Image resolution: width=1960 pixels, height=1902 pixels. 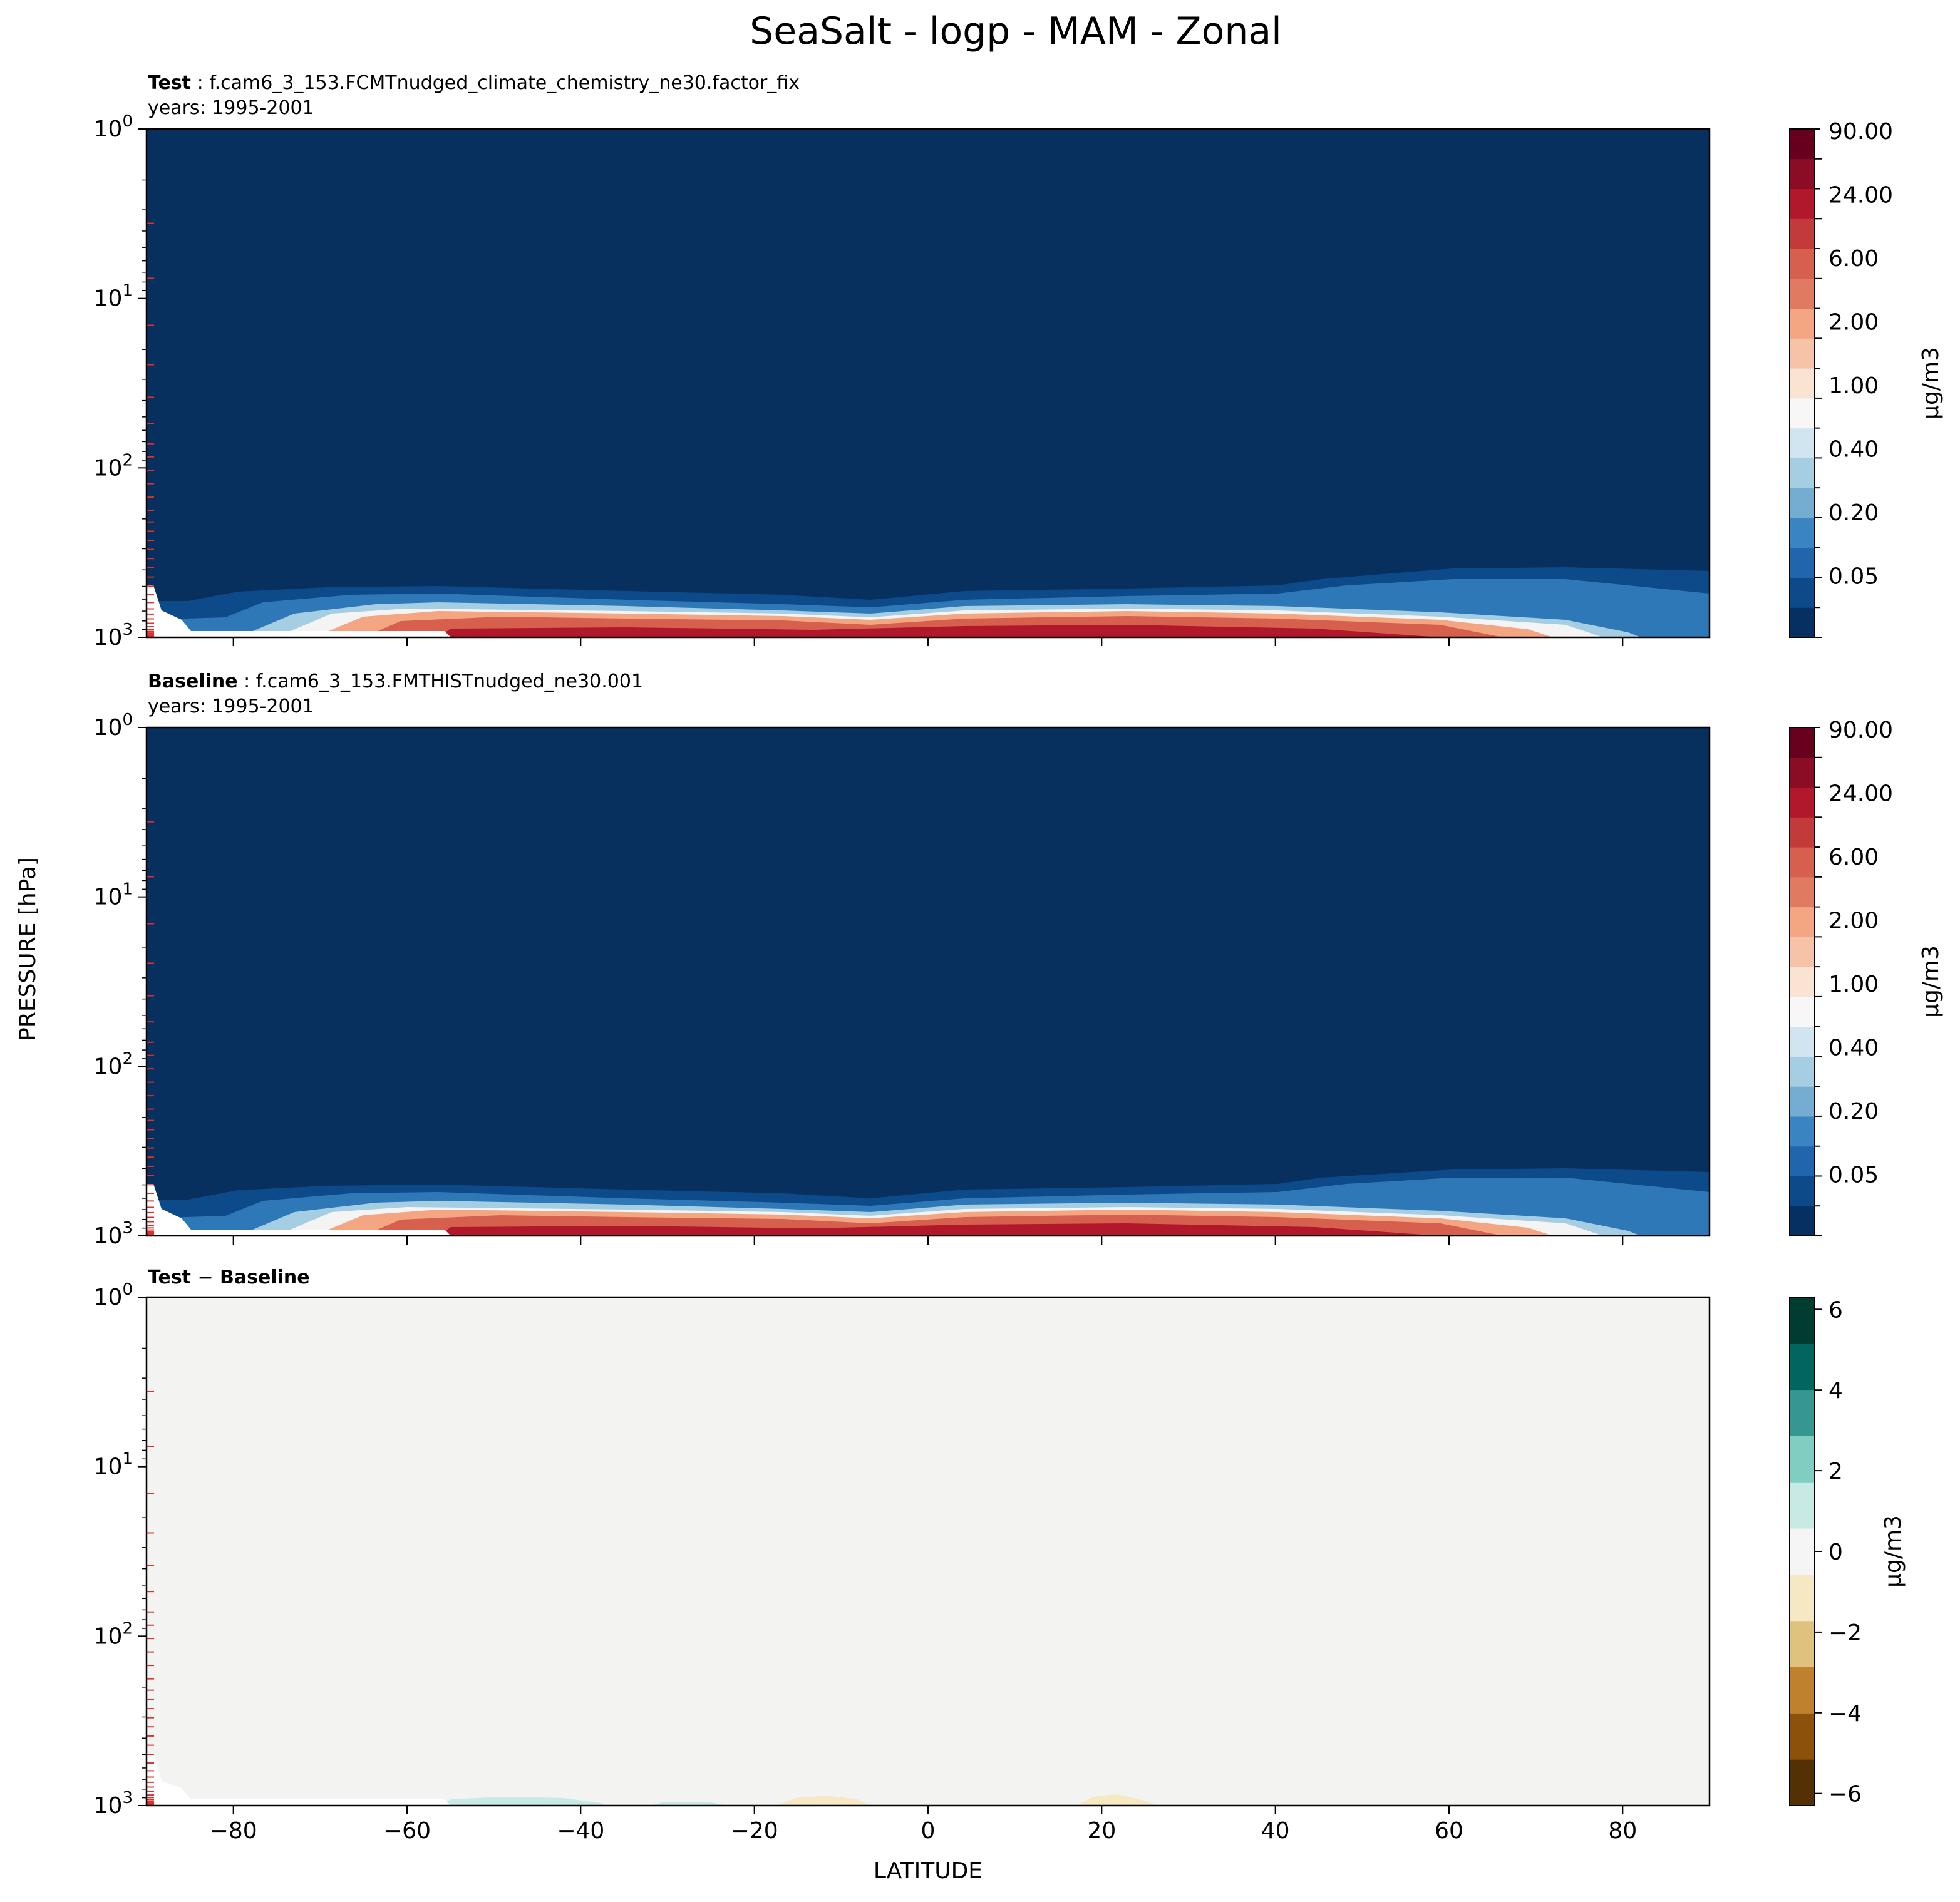 I want to click on panel-test-bold: Test, so click(x=169, y=83).